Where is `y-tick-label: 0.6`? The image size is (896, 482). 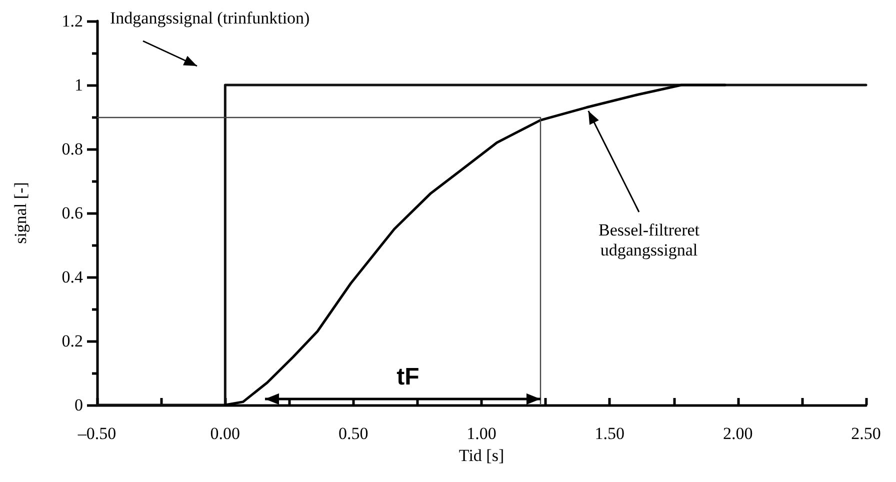
y-tick-label: 0.6 is located at coordinates (72, 213).